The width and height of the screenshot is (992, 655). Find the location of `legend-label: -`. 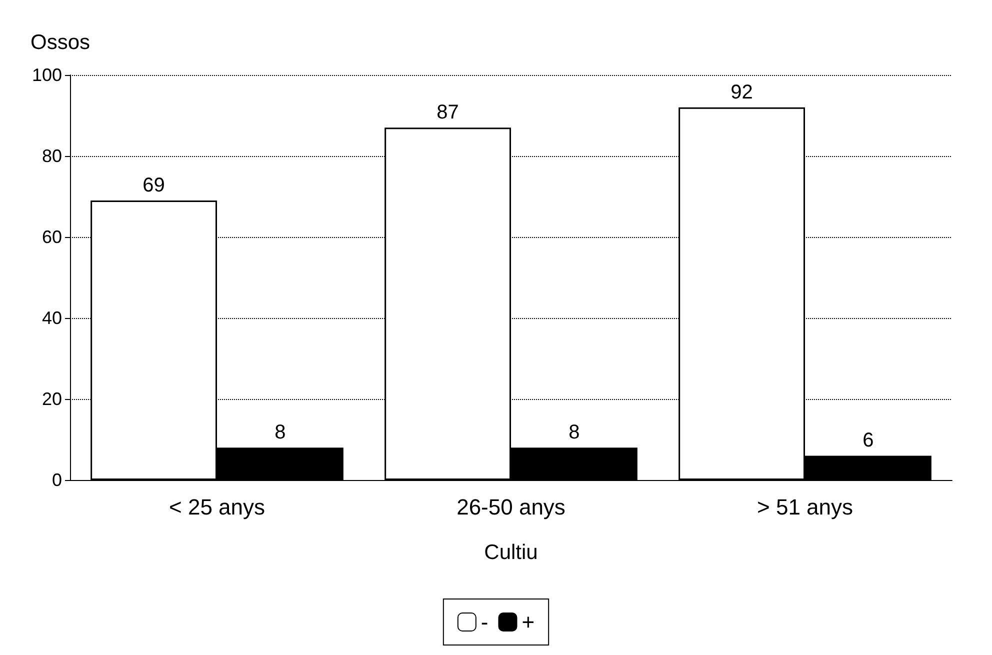

legend-label: - is located at coordinates (484, 622).